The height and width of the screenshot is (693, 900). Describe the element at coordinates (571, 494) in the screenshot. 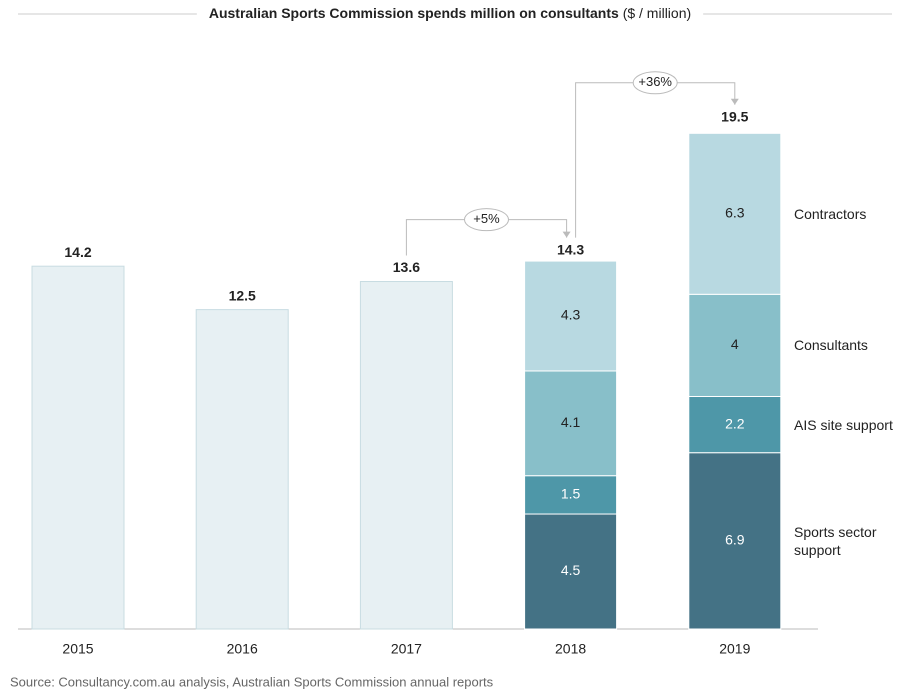

I see `segment-label: 1.5` at that location.